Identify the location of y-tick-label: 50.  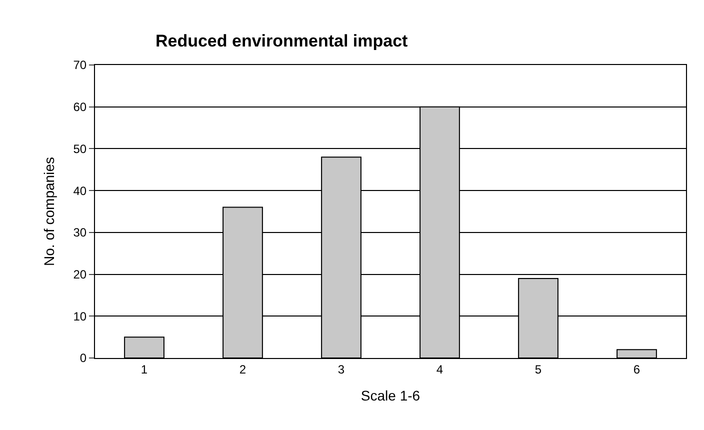
(80, 149).